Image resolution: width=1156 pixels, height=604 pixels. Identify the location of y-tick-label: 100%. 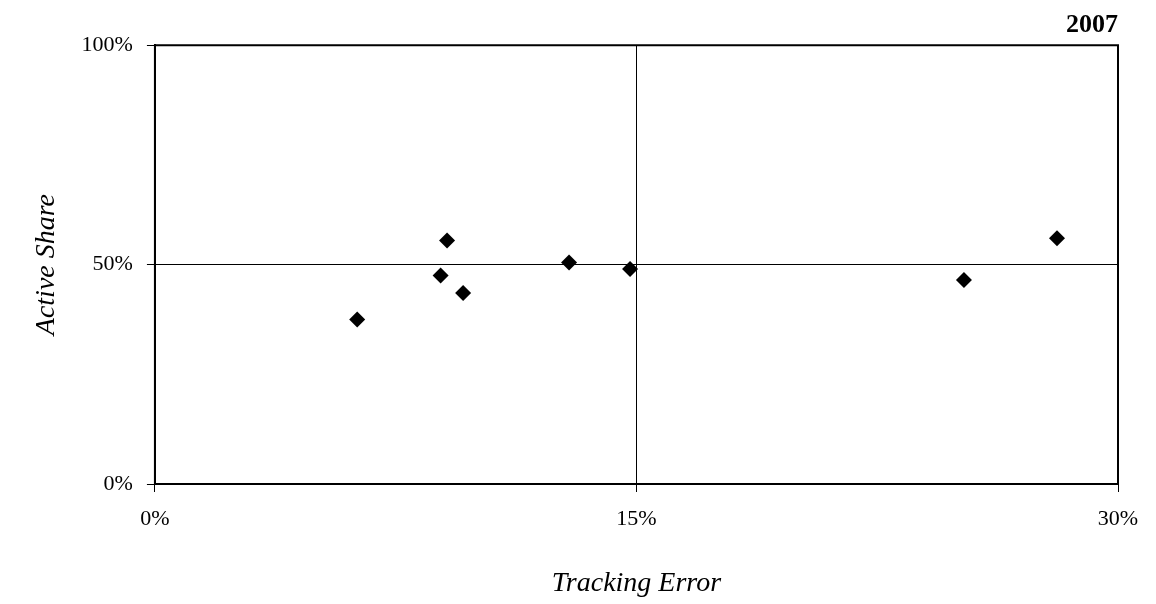
(107, 43).